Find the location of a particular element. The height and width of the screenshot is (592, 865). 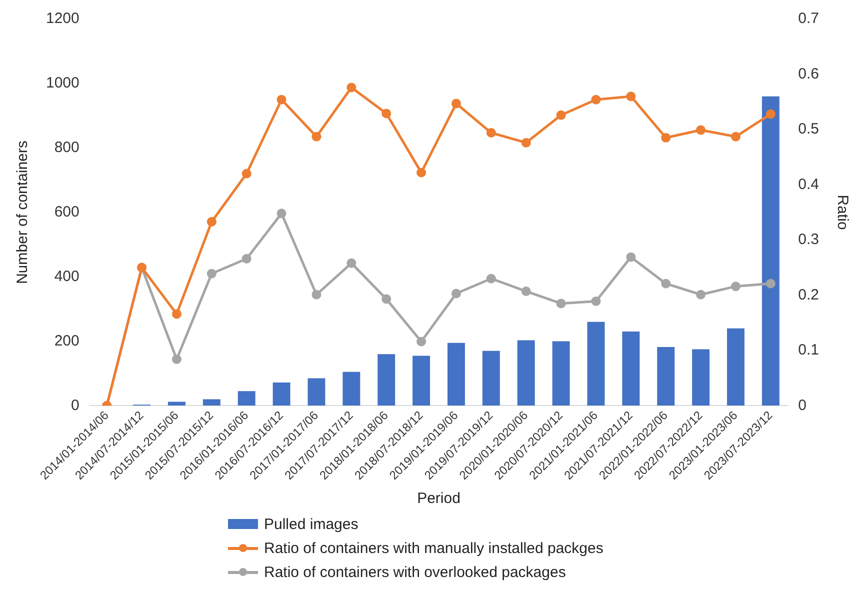

y2-tick-label: 0.4 is located at coordinates (809, 184).